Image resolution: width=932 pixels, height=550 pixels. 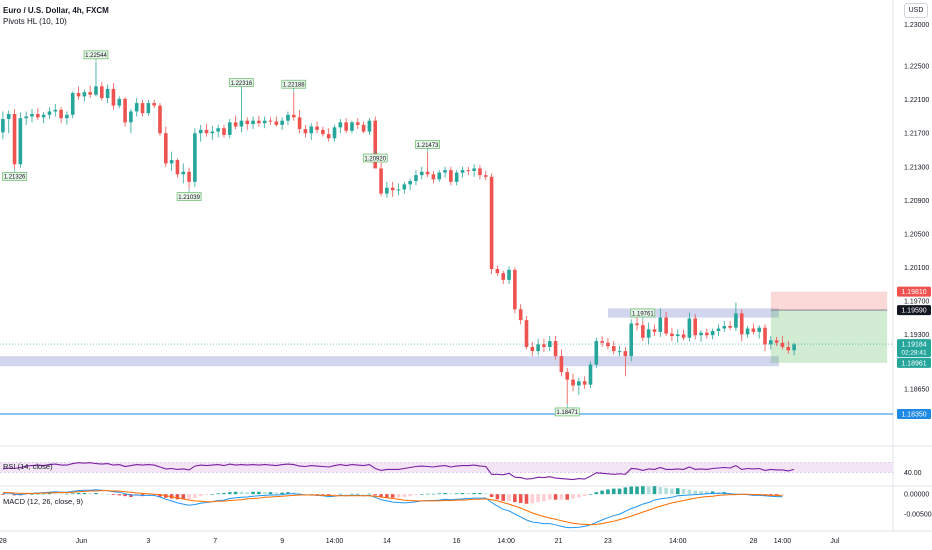 I want to click on currency-button: USD, so click(x=916, y=10).